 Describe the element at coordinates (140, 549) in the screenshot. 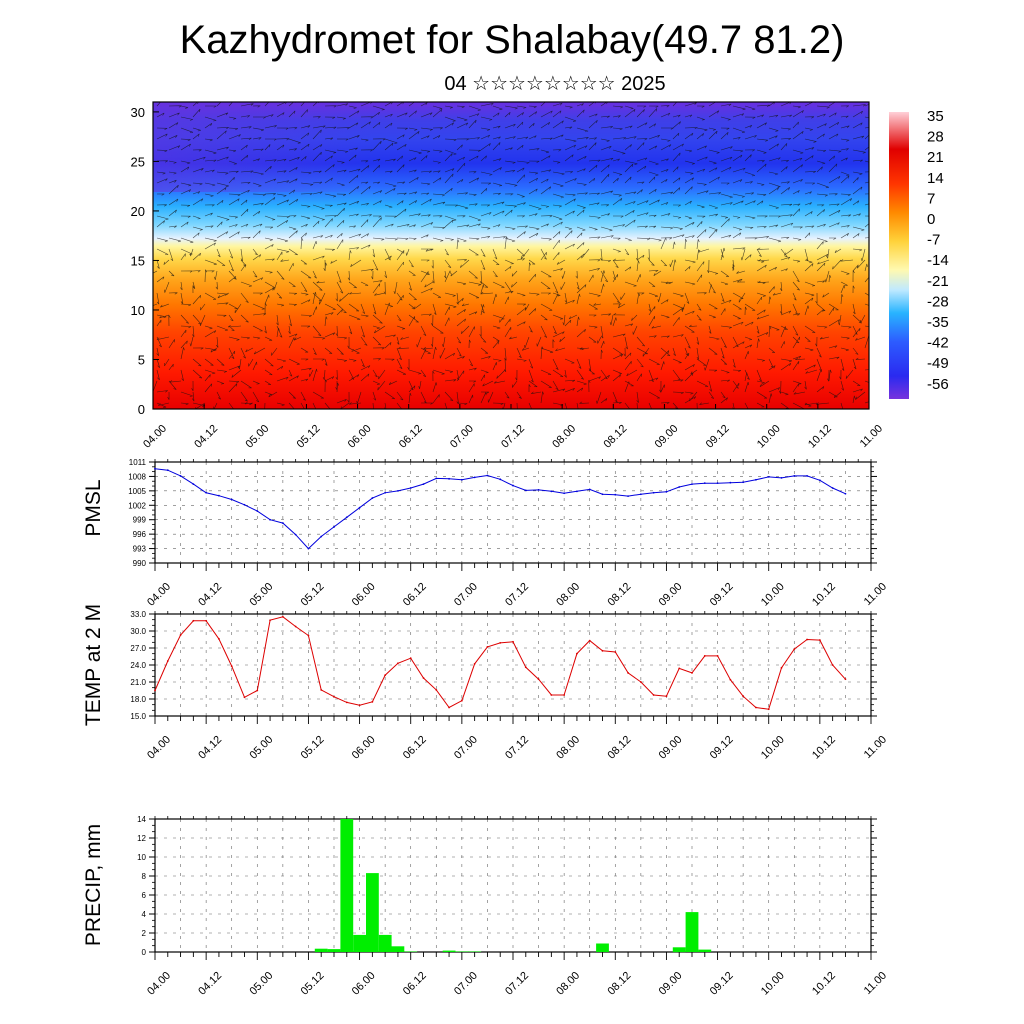

I see `y-tick-label: 993` at that location.